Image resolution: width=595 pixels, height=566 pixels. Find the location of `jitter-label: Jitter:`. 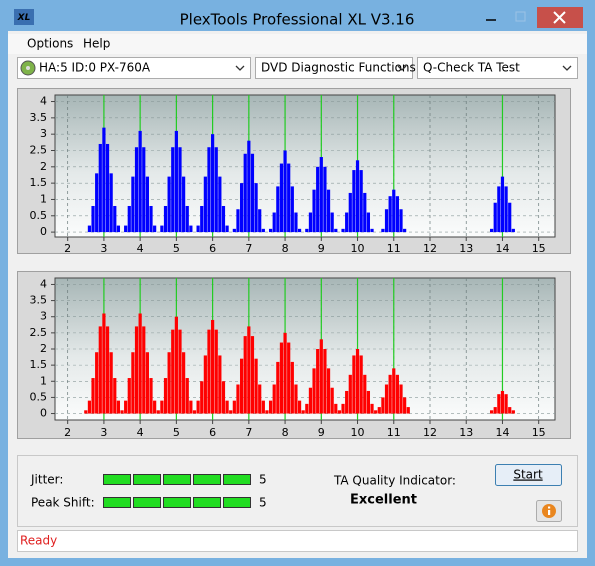

jitter-label: Jitter: is located at coordinates (46, 480).